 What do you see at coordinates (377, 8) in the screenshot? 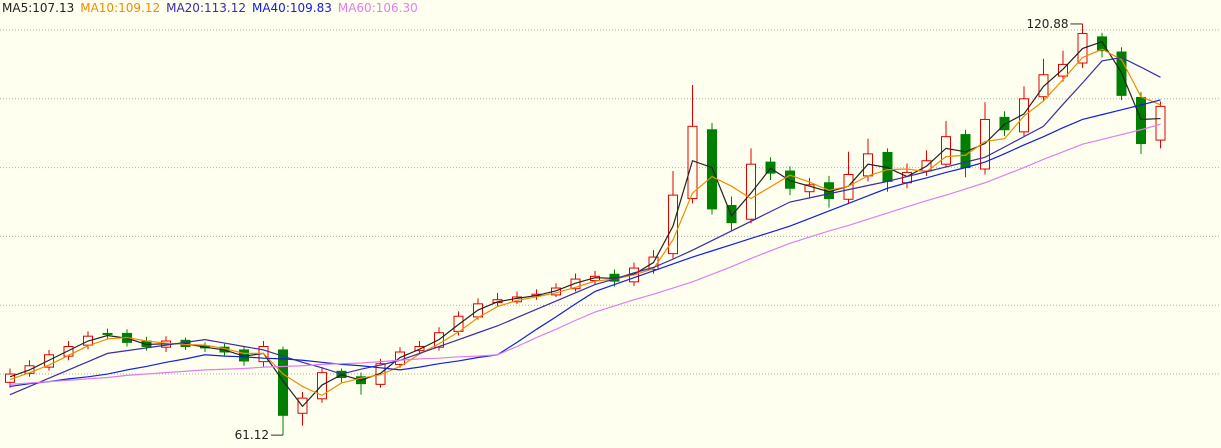
I see `legend-entry: MA60:106.30` at bounding box center [377, 8].